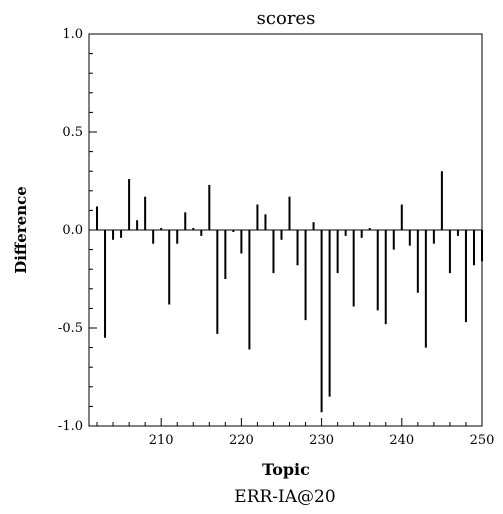 This screenshot has width=503, height=514. Describe the element at coordinates (72, 34) in the screenshot. I see `y-tick-label: 1.0` at that location.